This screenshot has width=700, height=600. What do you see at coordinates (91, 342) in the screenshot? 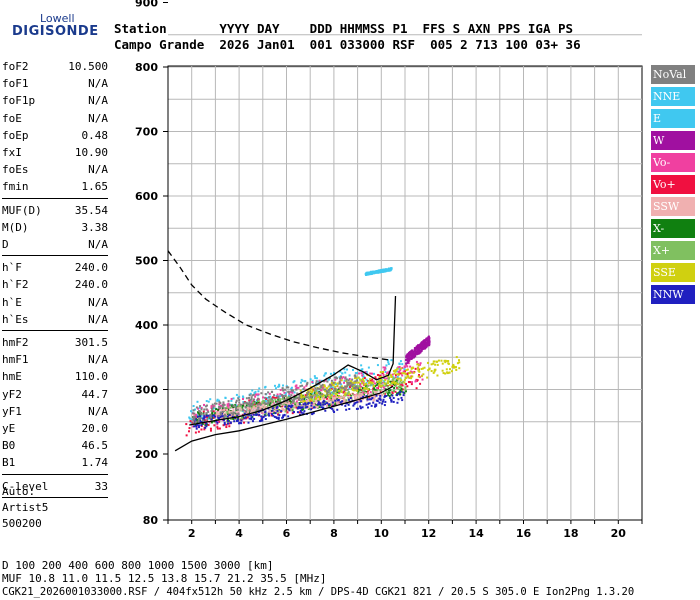
I see `param-value: 301.5` at bounding box center [91, 342].